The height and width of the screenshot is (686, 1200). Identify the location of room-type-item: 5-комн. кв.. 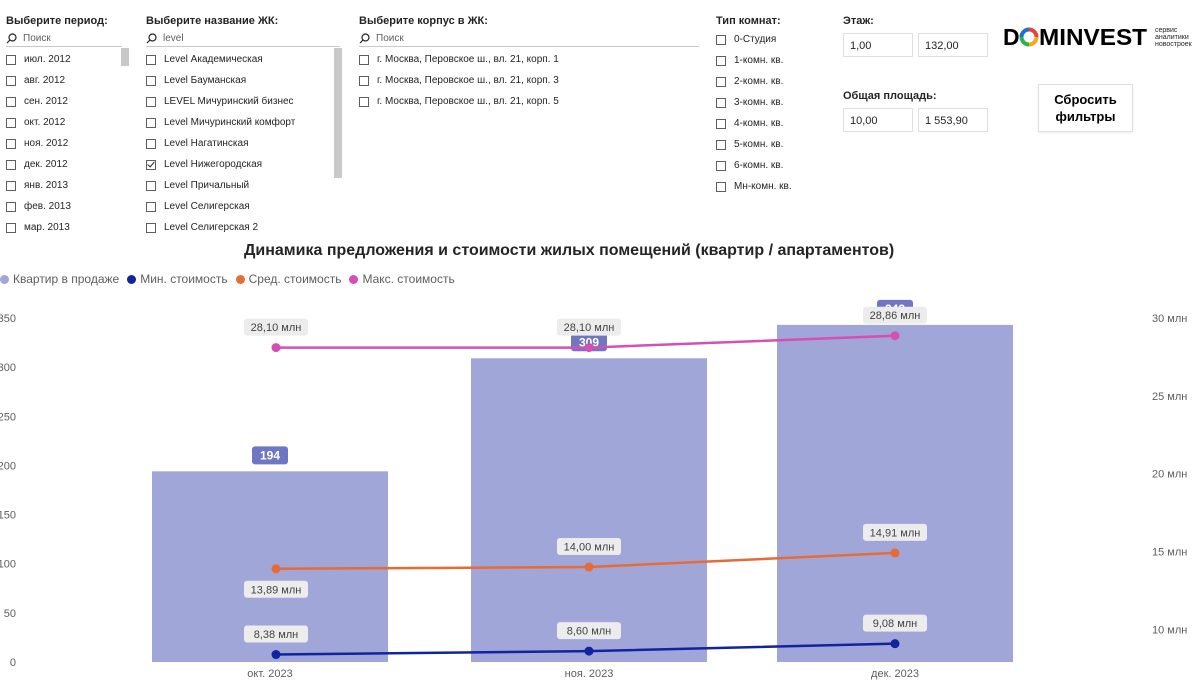
(771, 144).